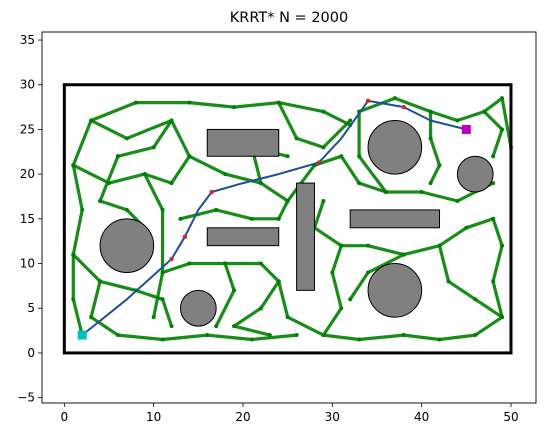  What do you see at coordinates (421, 417) in the screenshot?
I see `x-tick-label: 40` at bounding box center [421, 417].